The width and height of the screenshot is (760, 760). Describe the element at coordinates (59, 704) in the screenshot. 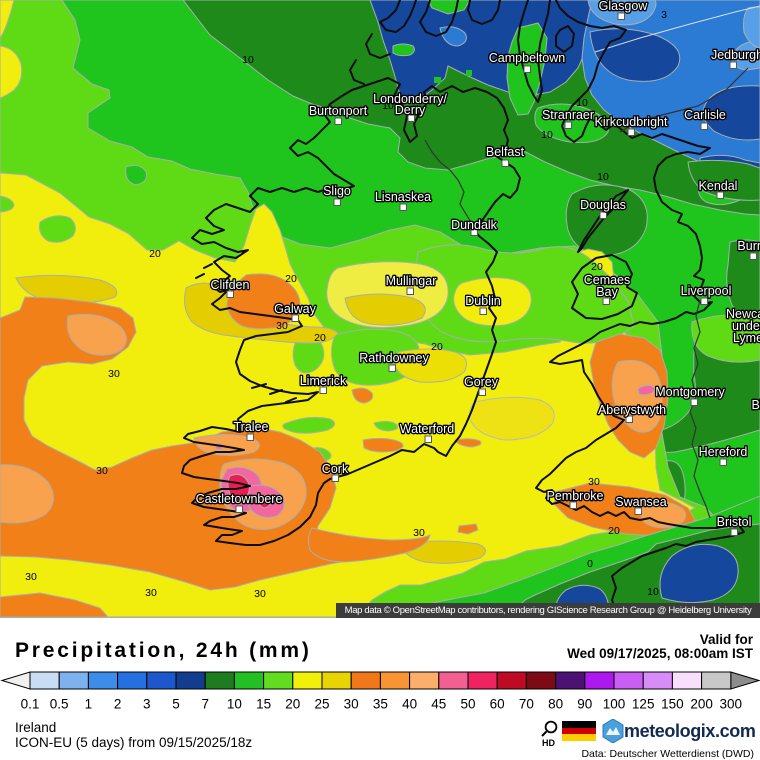

I see `svg-text: 0.5` at that location.